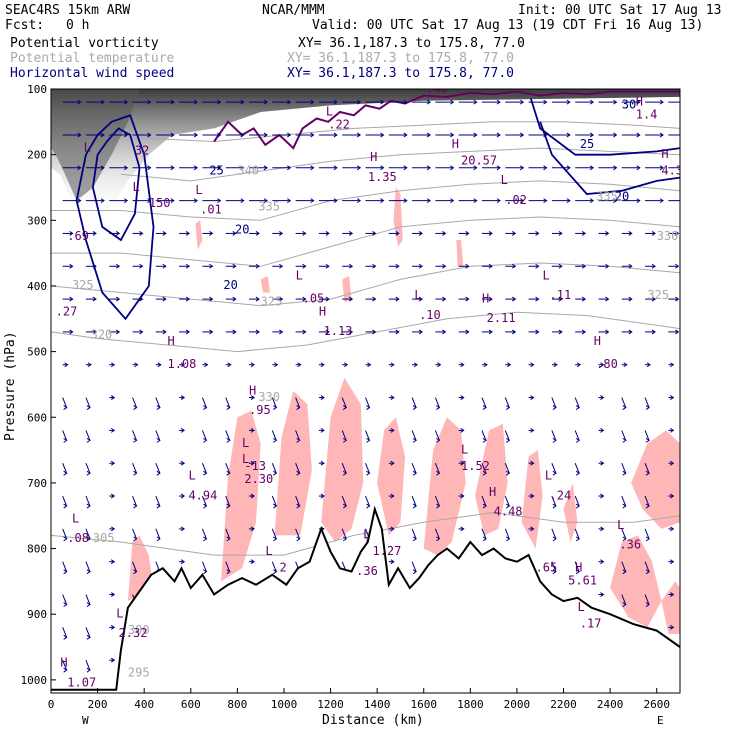  What do you see at coordinates (656, 704) in the screenshot?
I see `x-tick-label: 2600` at bounding box center [656, 704].